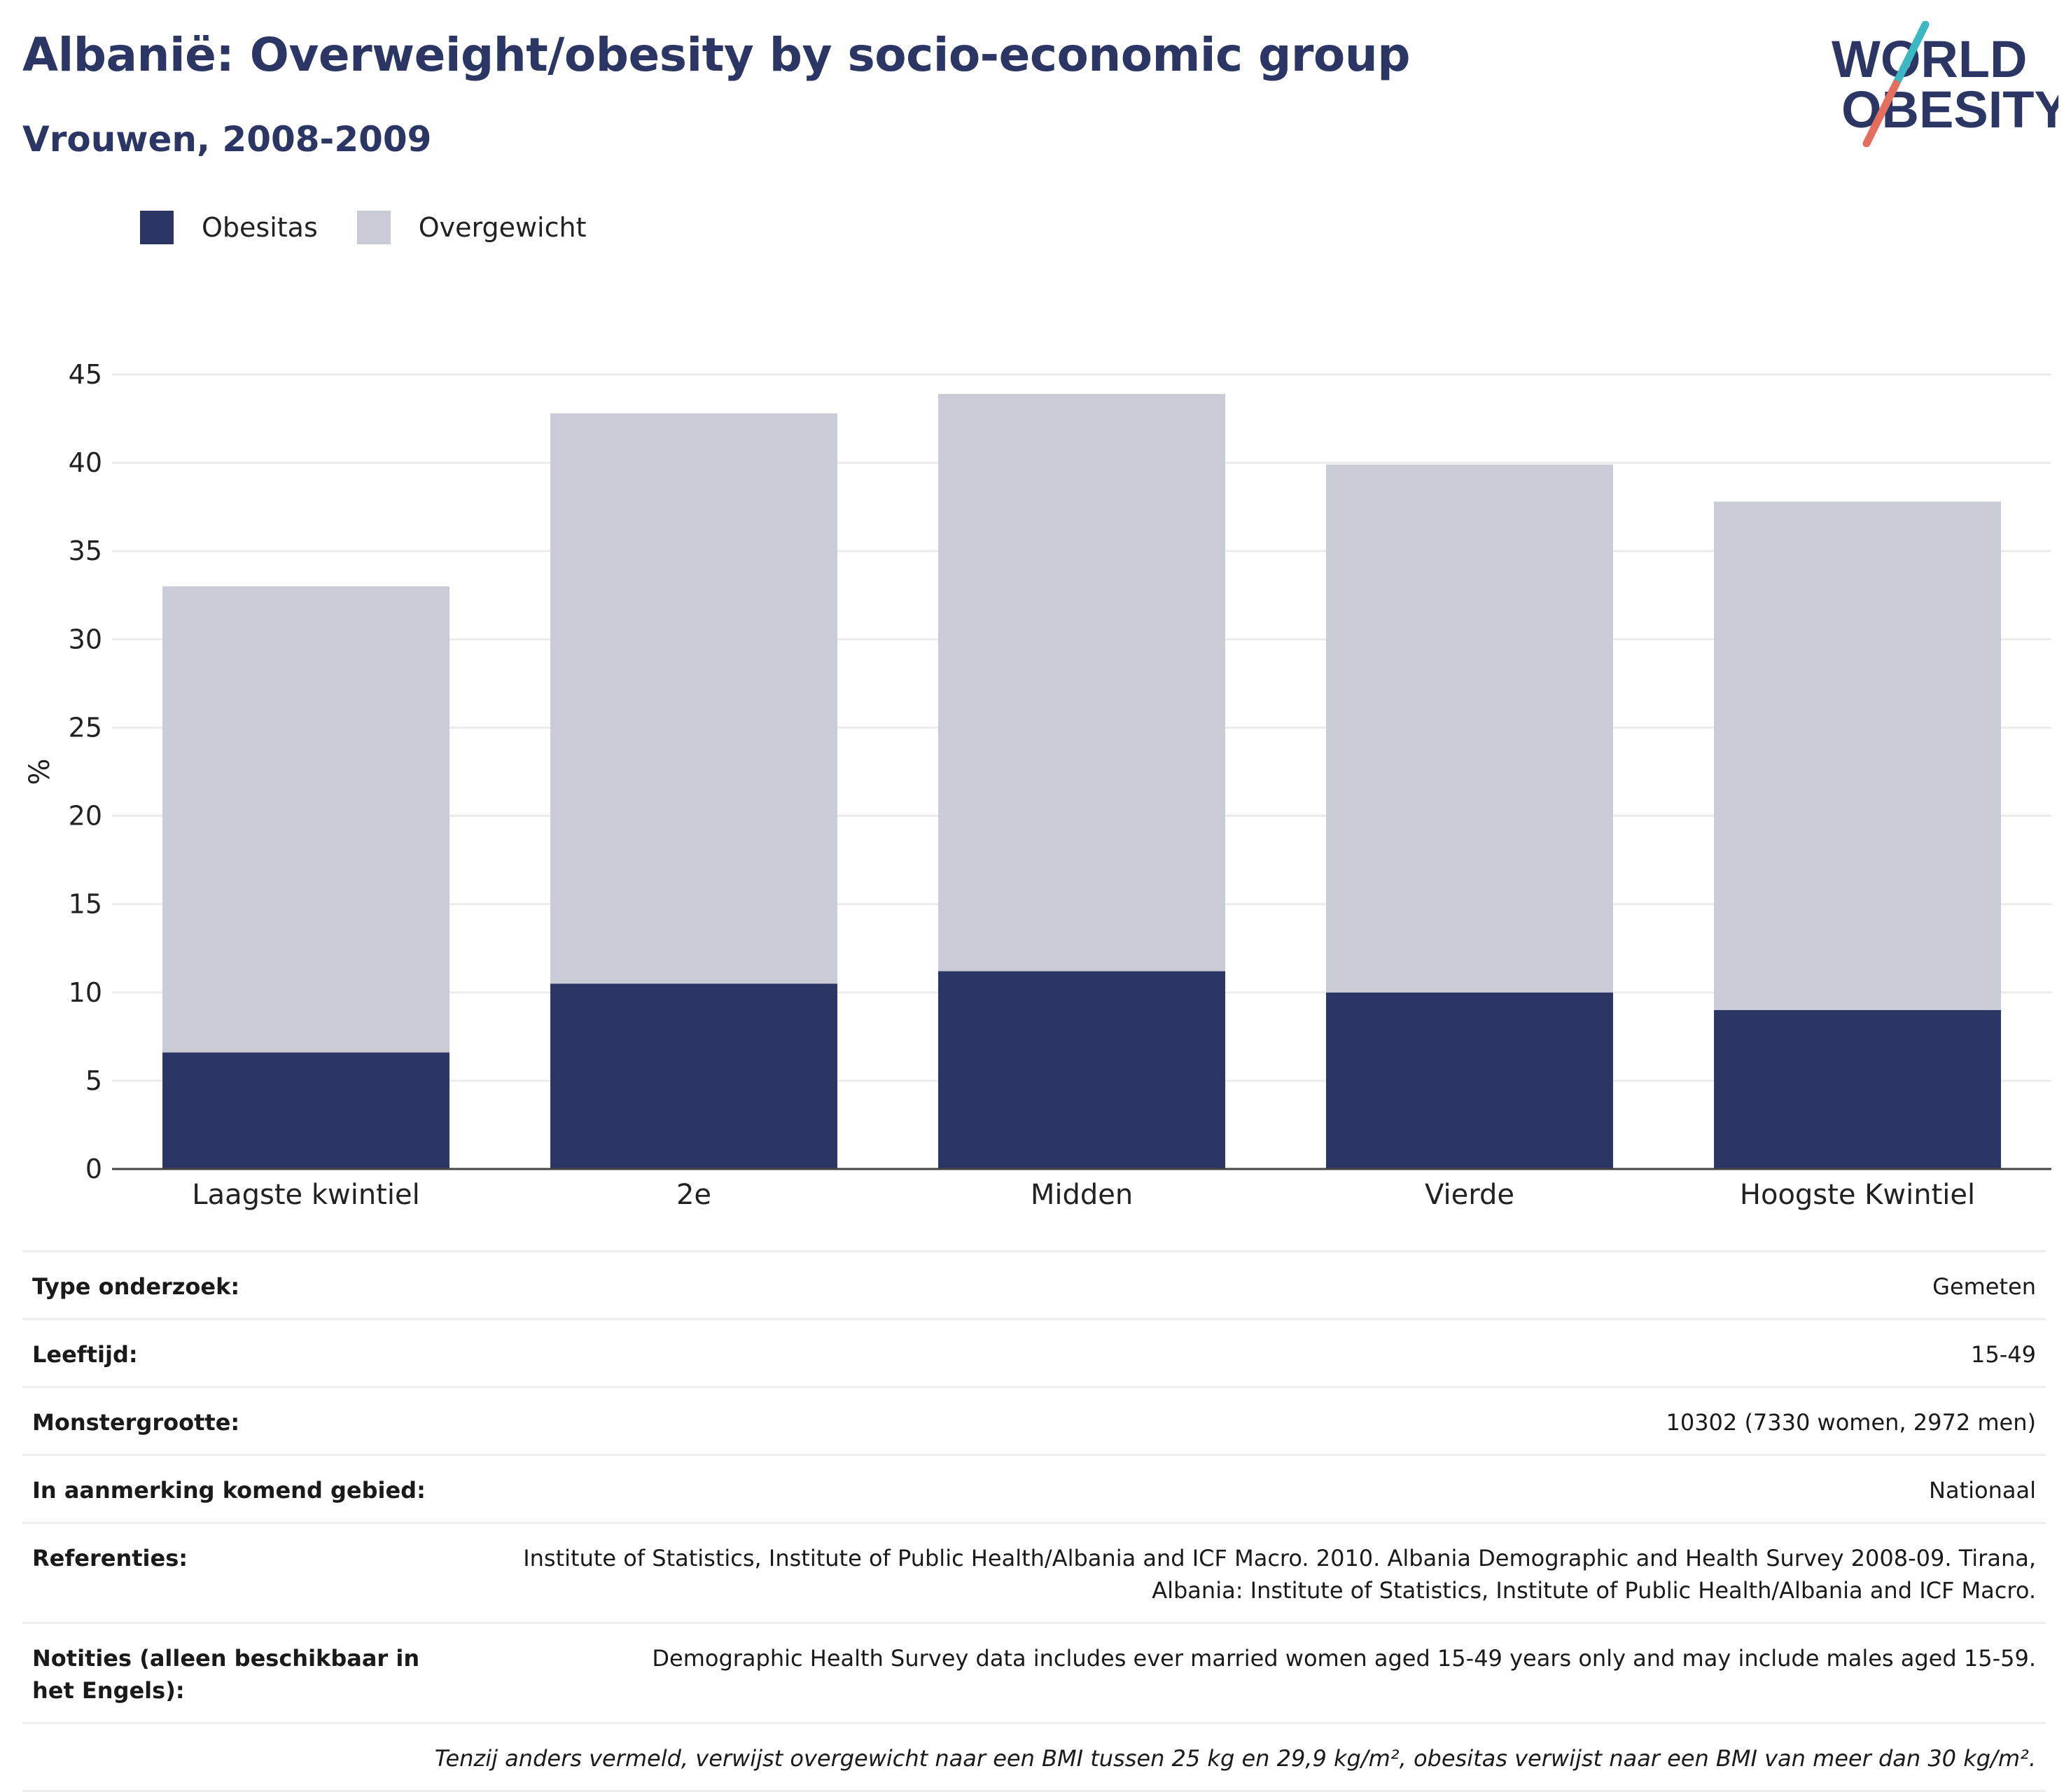  What do you see at coordinates (1034, 1352) in the screenshot?
I see `info-row-age: Leeftijd: 15-49` at bounding box center [1034, 1352].